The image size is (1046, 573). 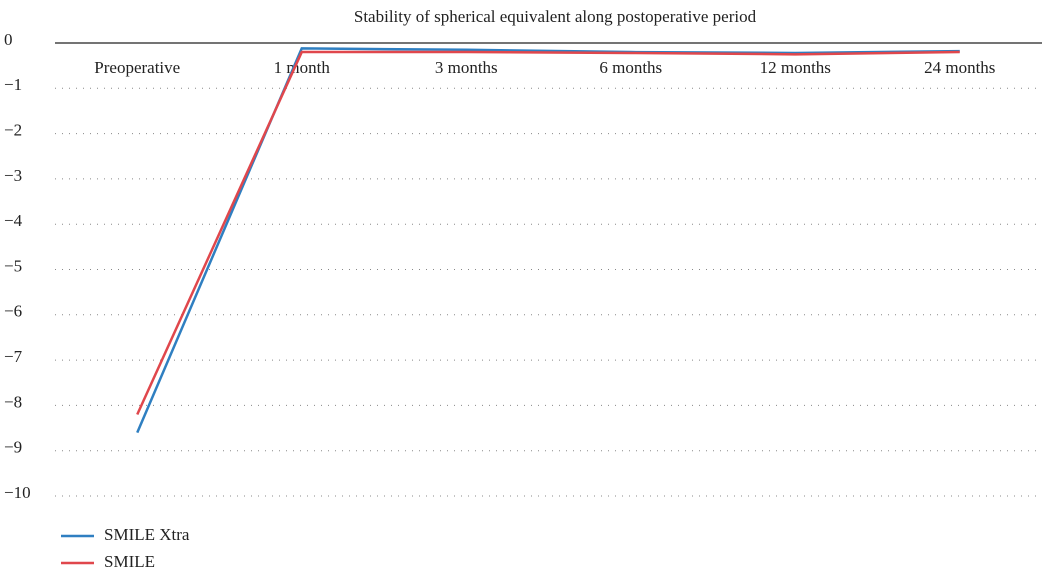 I want to click on legend-label: SMILE, so click(x=129, y=561).